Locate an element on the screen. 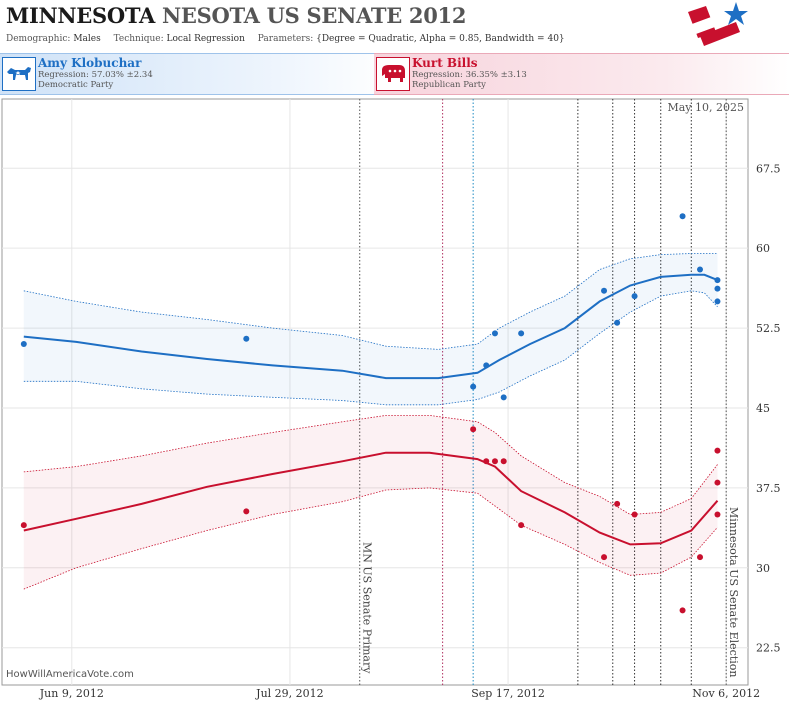 The image size is (789, 704). parameters-label: Parameters: is located at coordinates (285, 39).